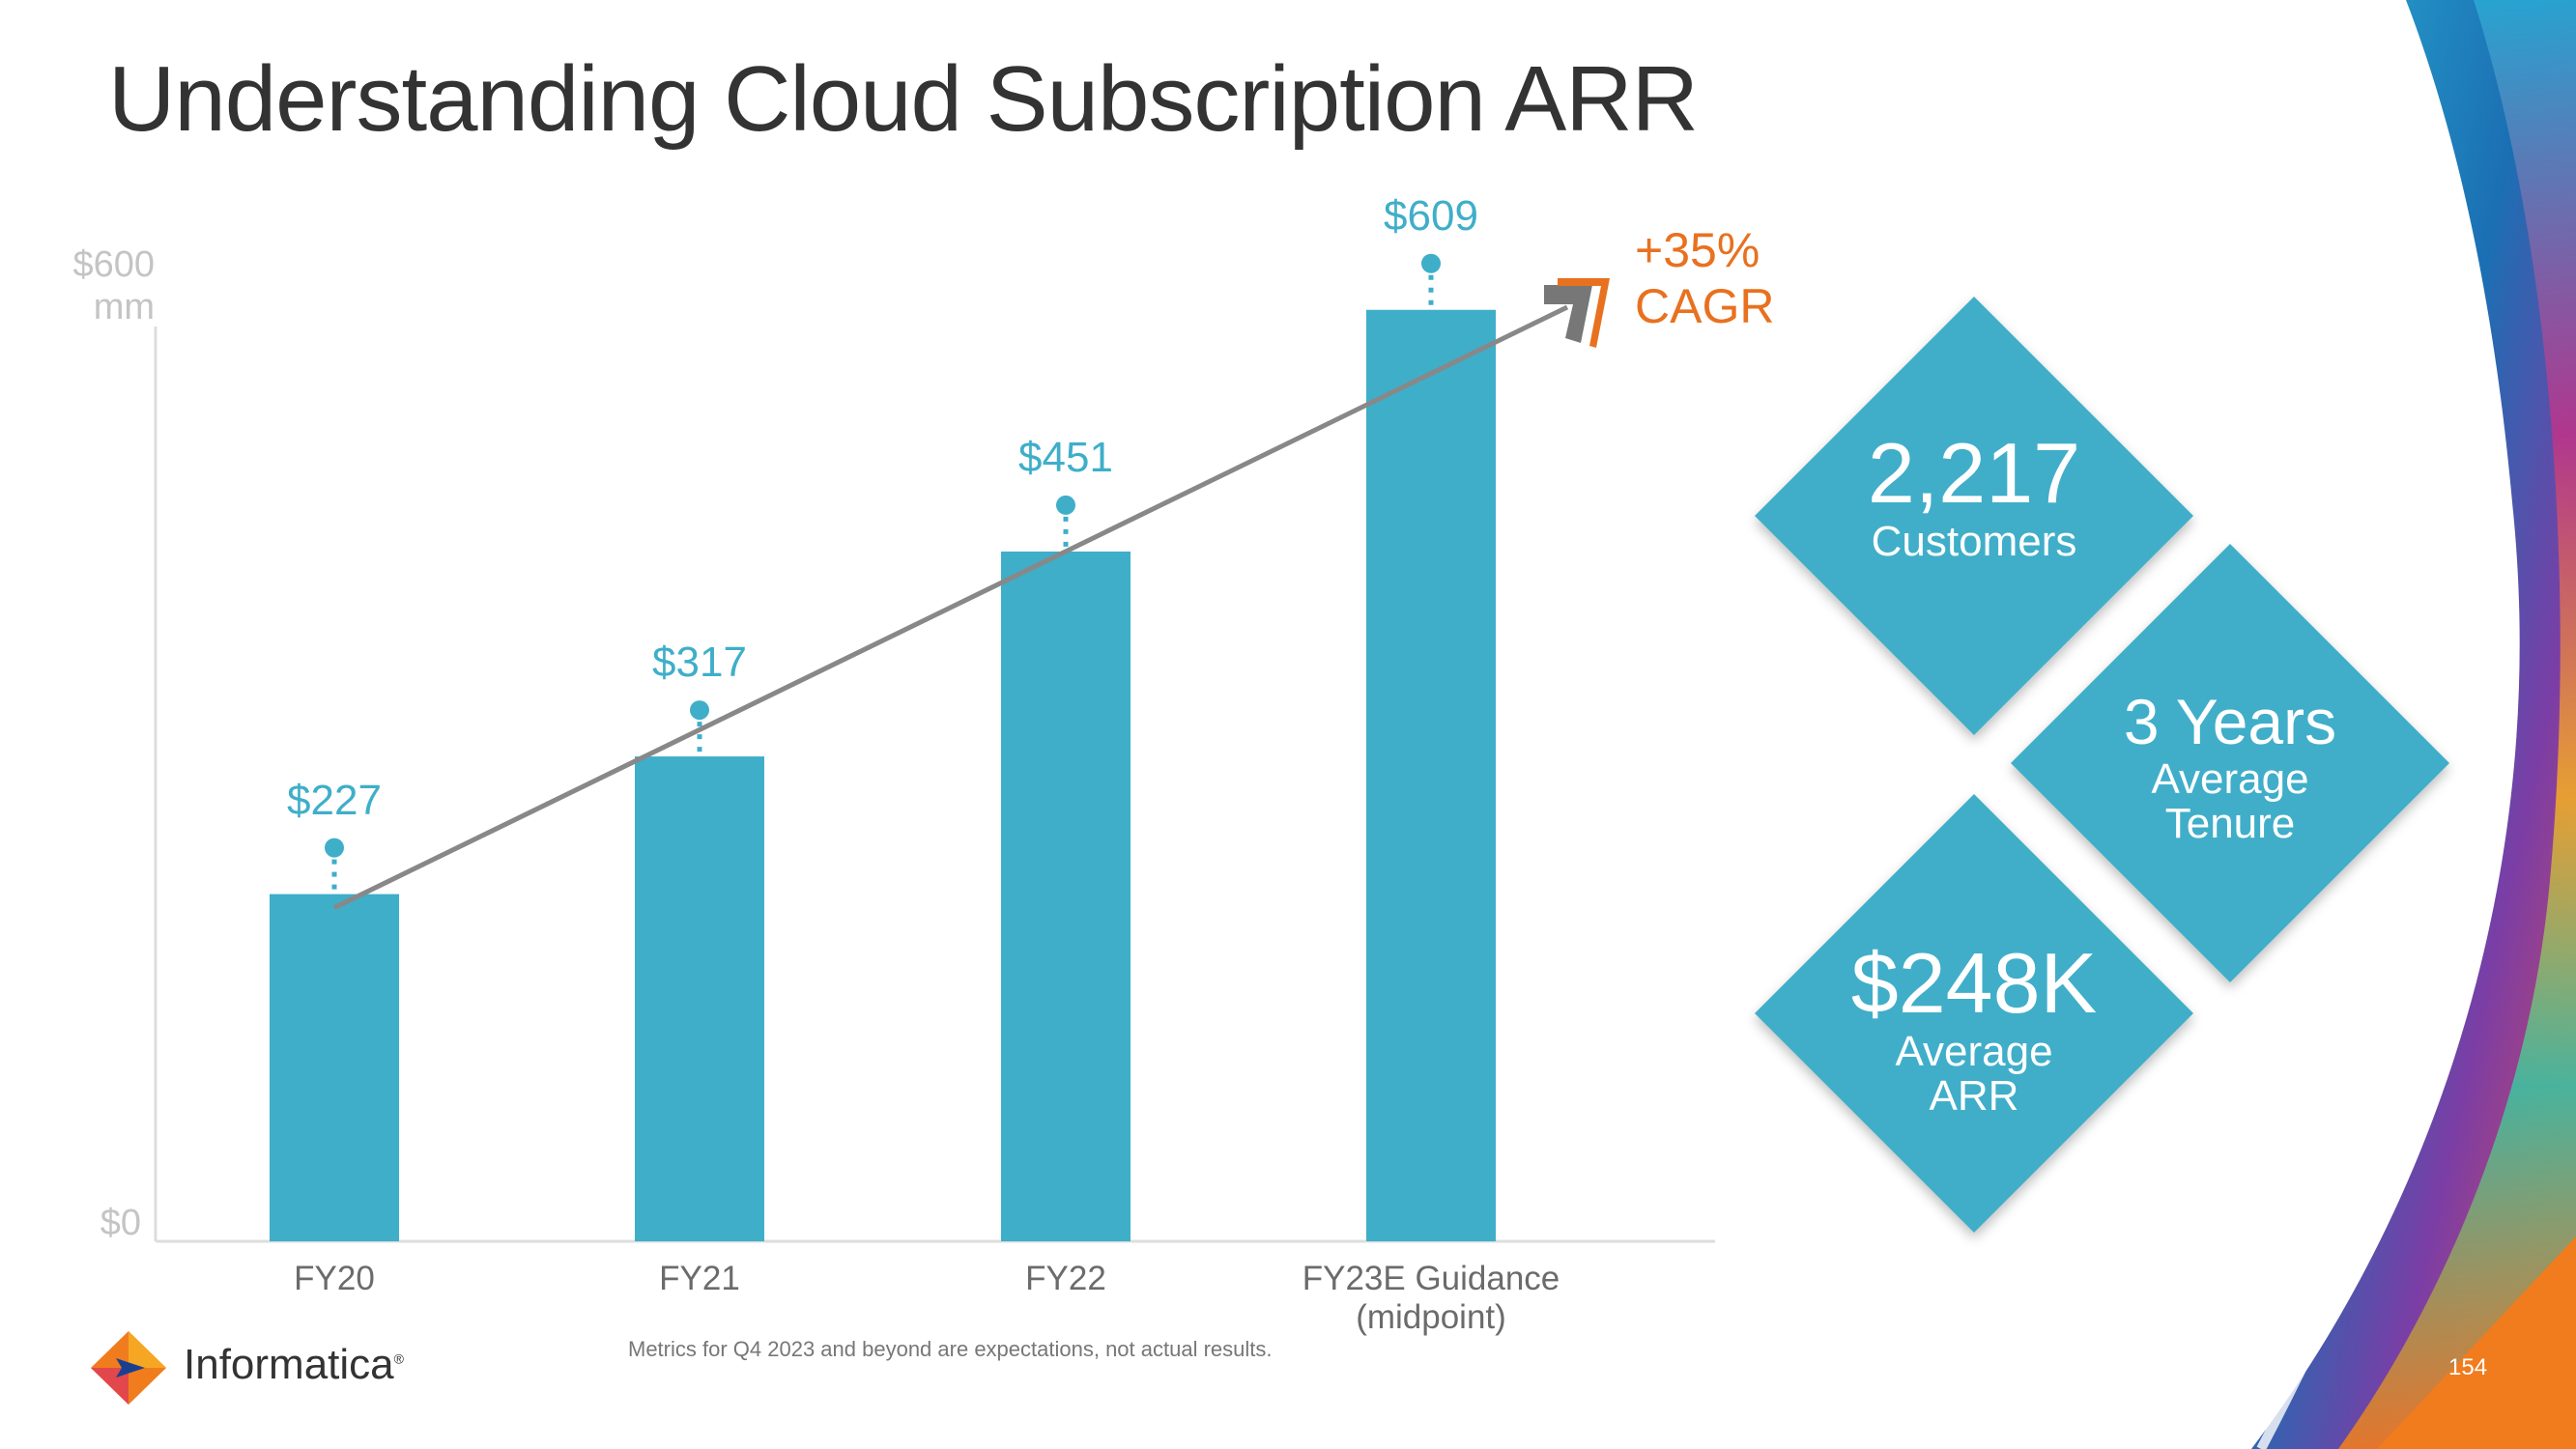 The height and width of the screenshot is (1449, 2576). What do you see at coordinates (700, 663) in the screenshot?
I see `data-label-1: $317` at bounding box center [700, 663].